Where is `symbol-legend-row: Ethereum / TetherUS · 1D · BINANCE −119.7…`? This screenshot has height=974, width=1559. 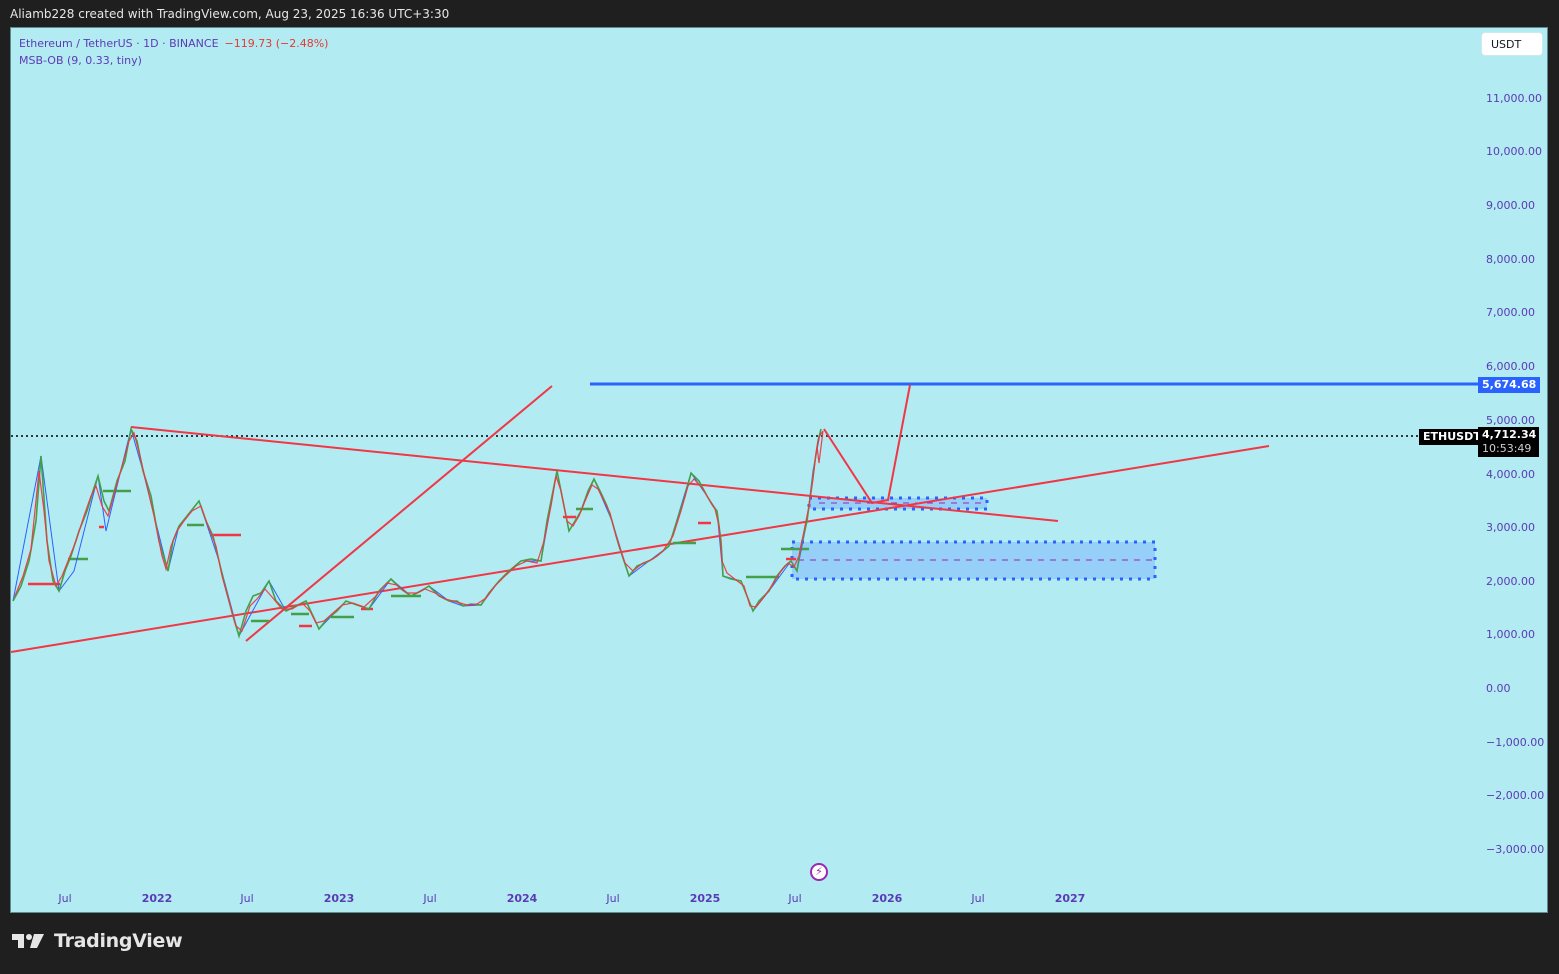 symbol-legend-row: Ethereum / TetherUS · 1D · BINANCE −119.7… is located at coordinates (173, 43).